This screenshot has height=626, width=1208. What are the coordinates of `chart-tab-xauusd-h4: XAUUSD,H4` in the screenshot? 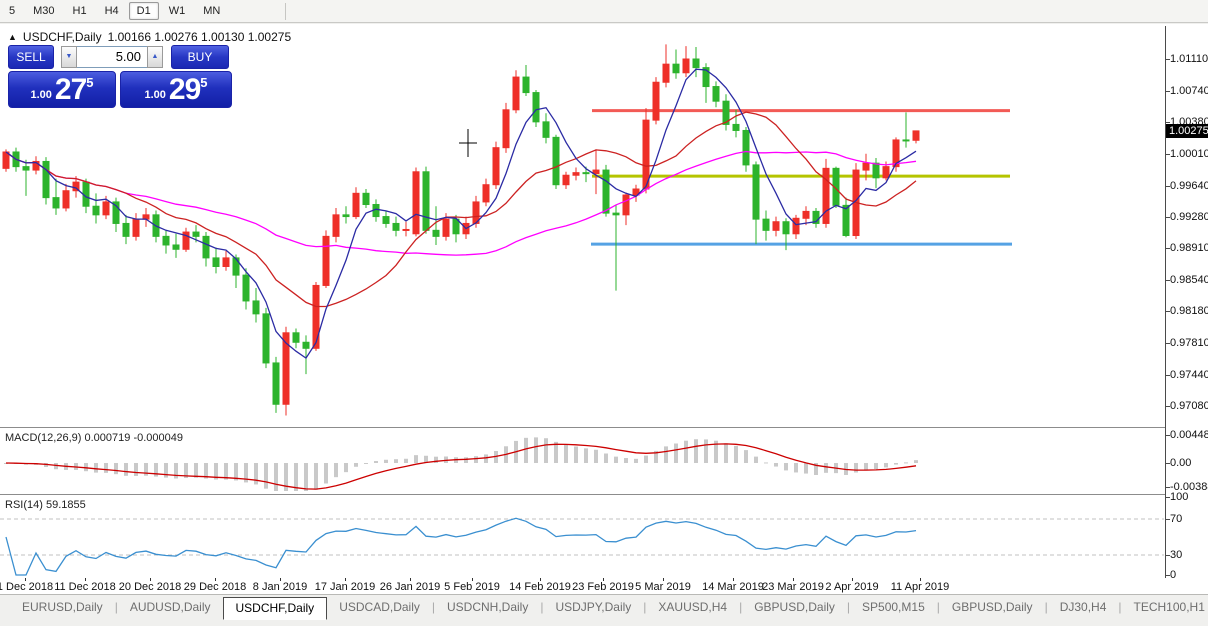 It's located at (693, 607).